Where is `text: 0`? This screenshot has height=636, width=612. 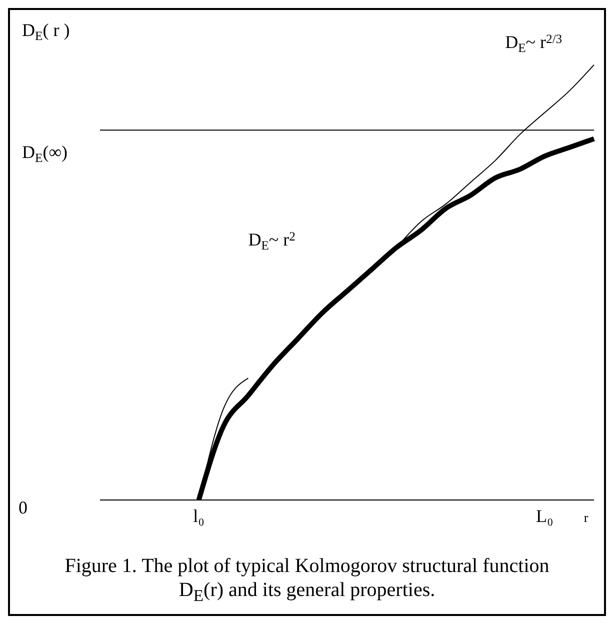
text: 0 is located at coordinates (23, 507).